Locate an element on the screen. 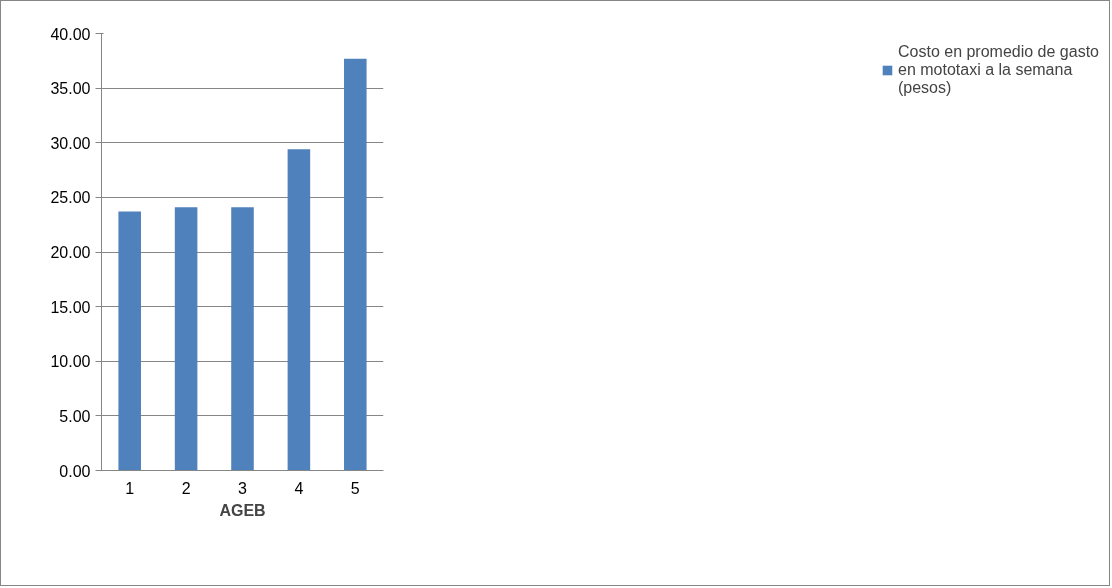  y-tick-label: 0.00 is located at coordinates (75, 471).